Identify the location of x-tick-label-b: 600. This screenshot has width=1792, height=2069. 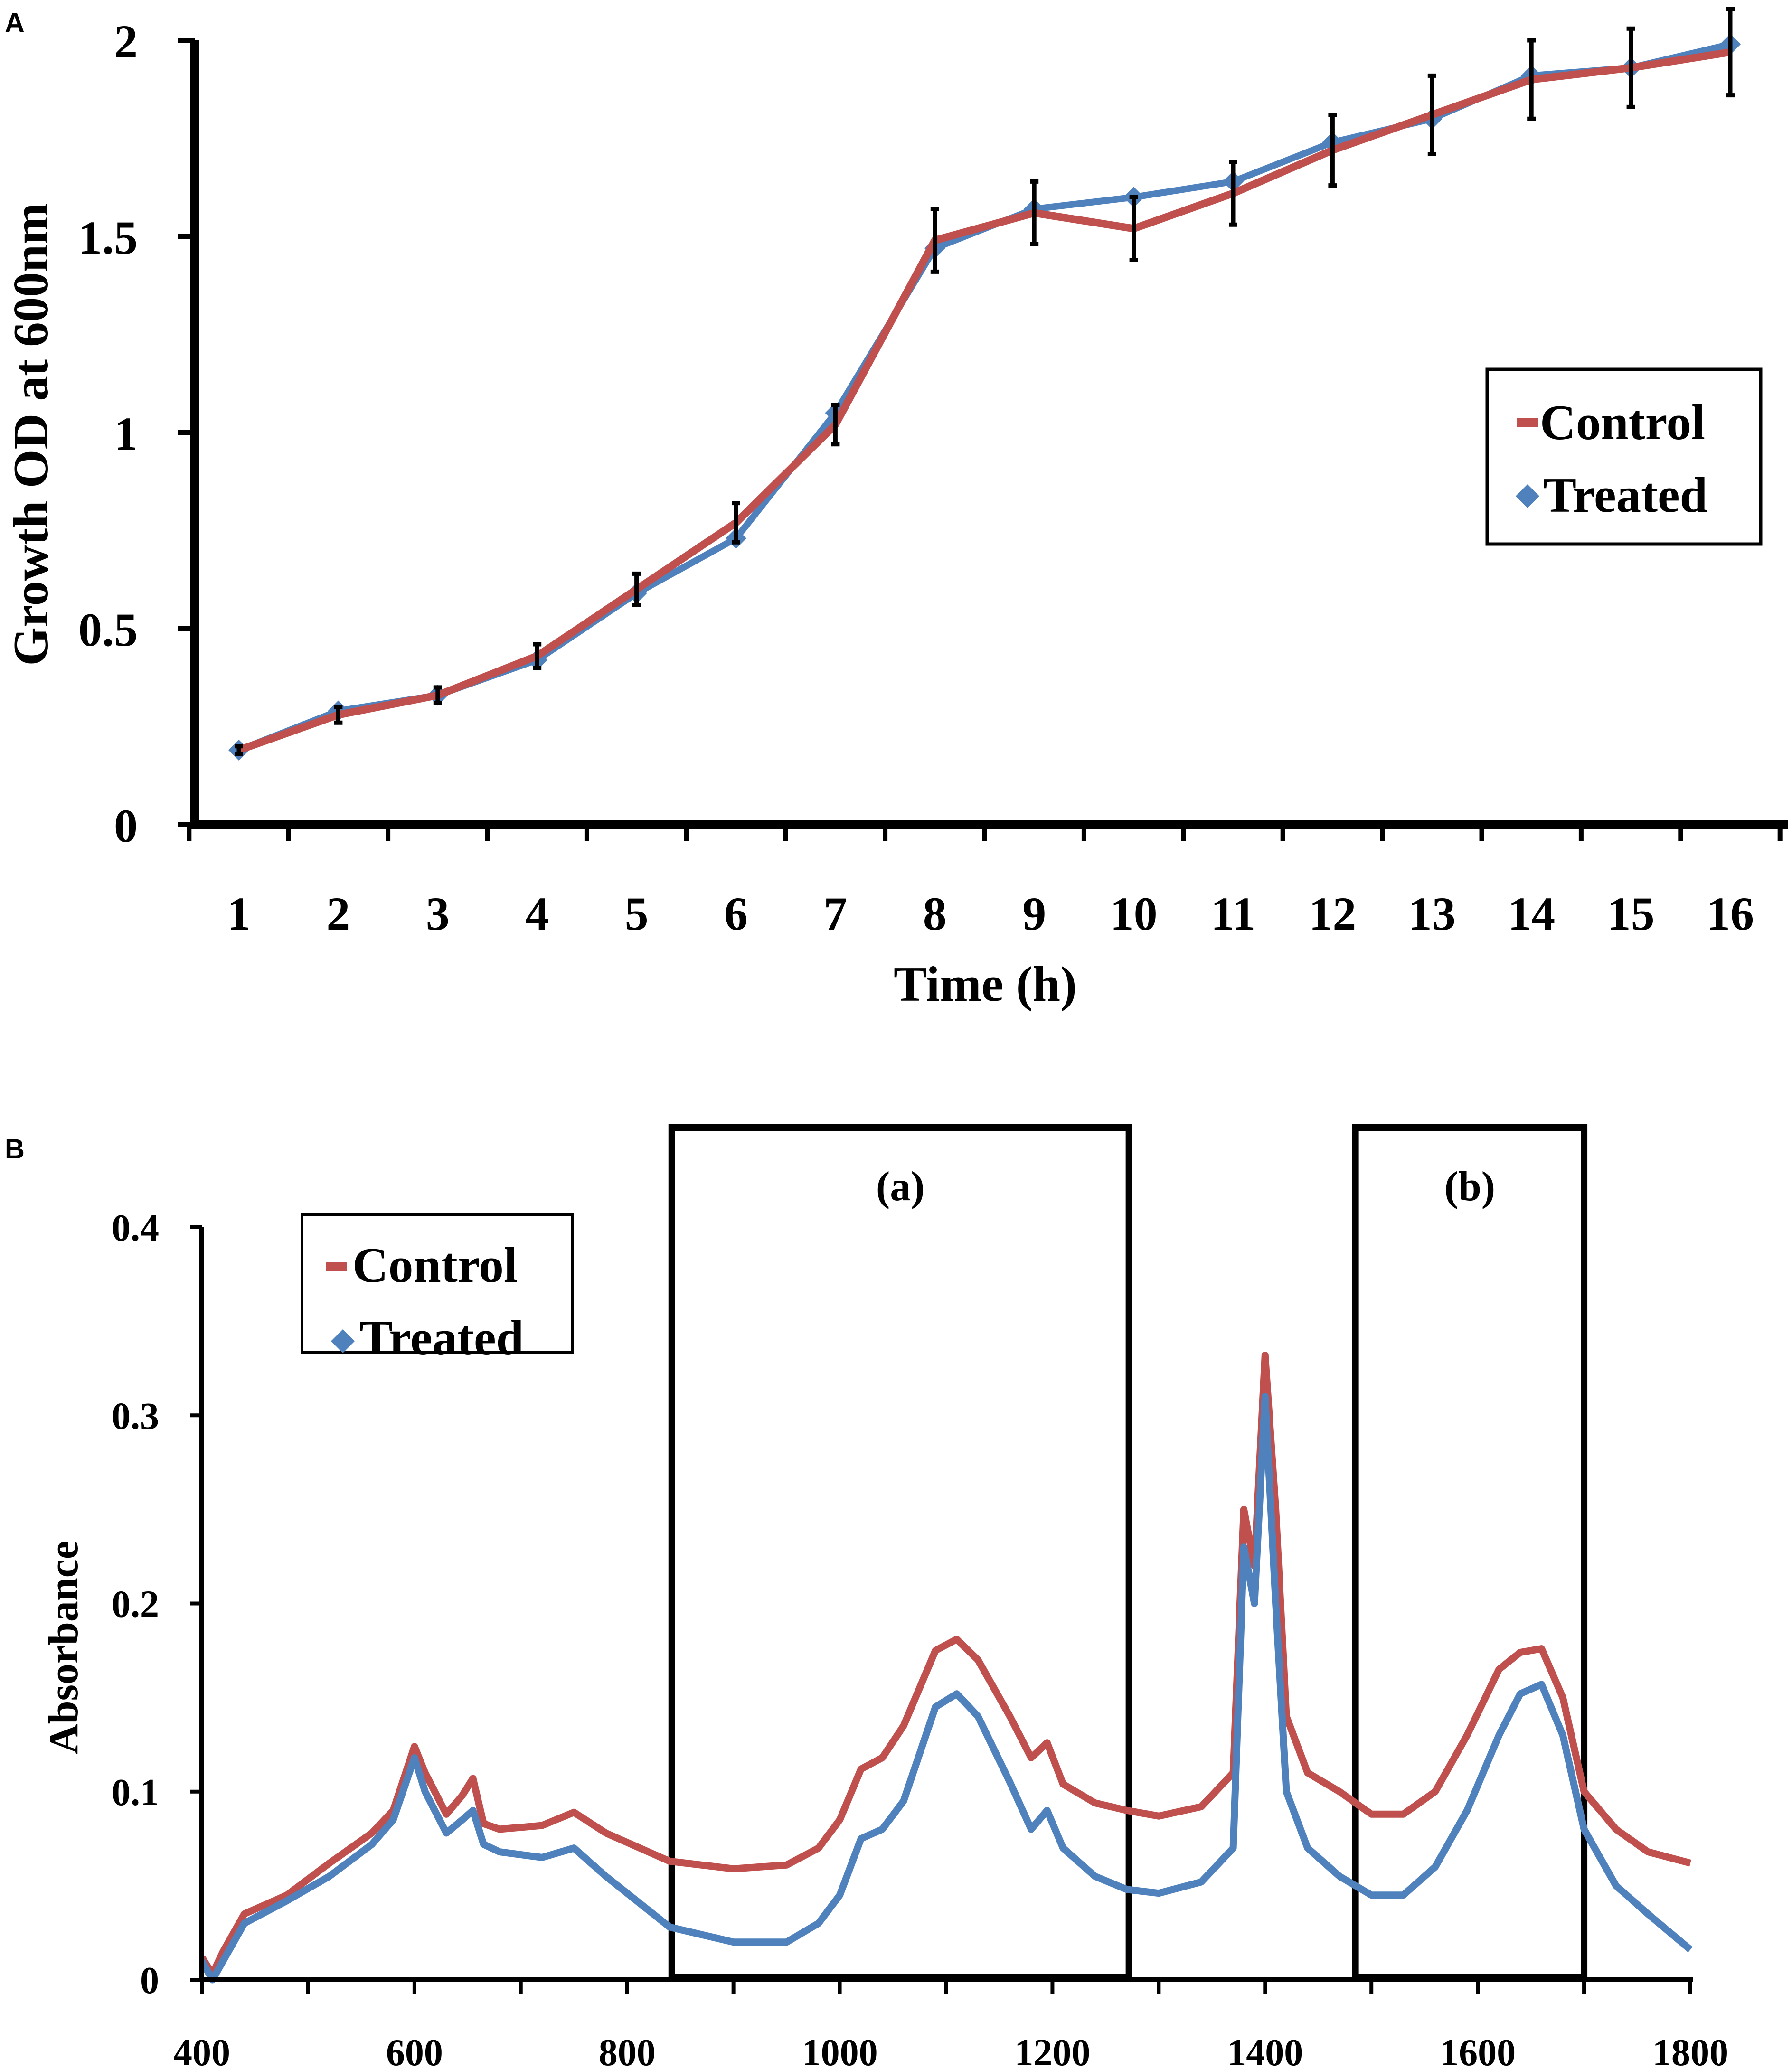
(414, 2050).